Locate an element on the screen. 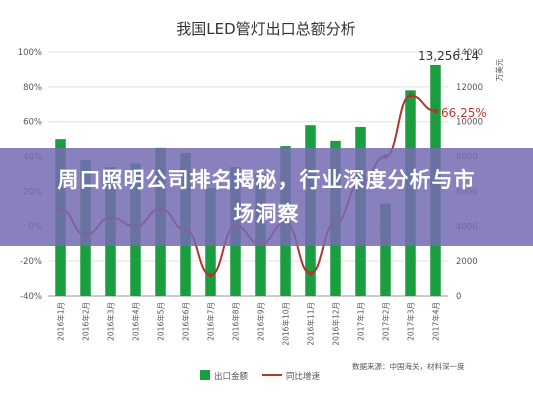 The image size is (533, 400). x-tick-label: 2016年3月 is located at coordinates (111, 321).